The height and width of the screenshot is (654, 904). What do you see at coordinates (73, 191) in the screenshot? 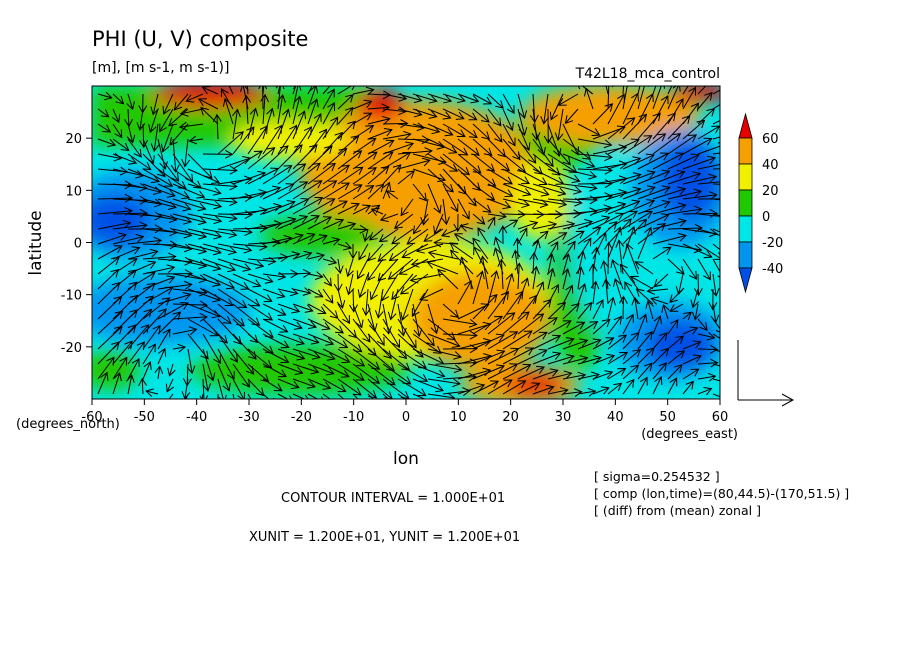
I see `y-tick-label-1: 10` at bounding box center [73, 191].